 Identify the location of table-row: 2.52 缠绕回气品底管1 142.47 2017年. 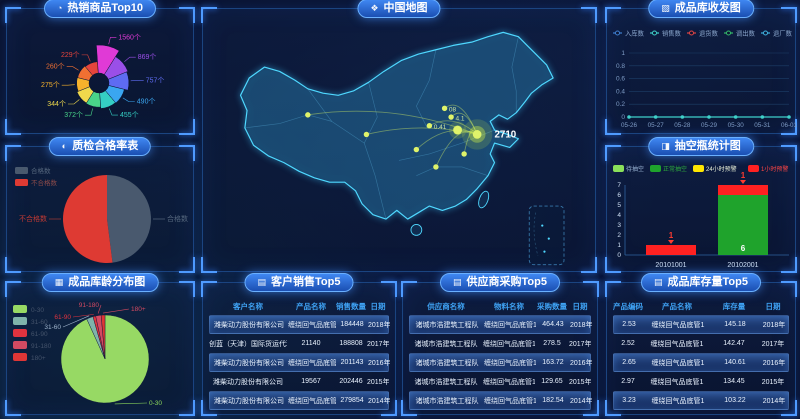
(701, 343).